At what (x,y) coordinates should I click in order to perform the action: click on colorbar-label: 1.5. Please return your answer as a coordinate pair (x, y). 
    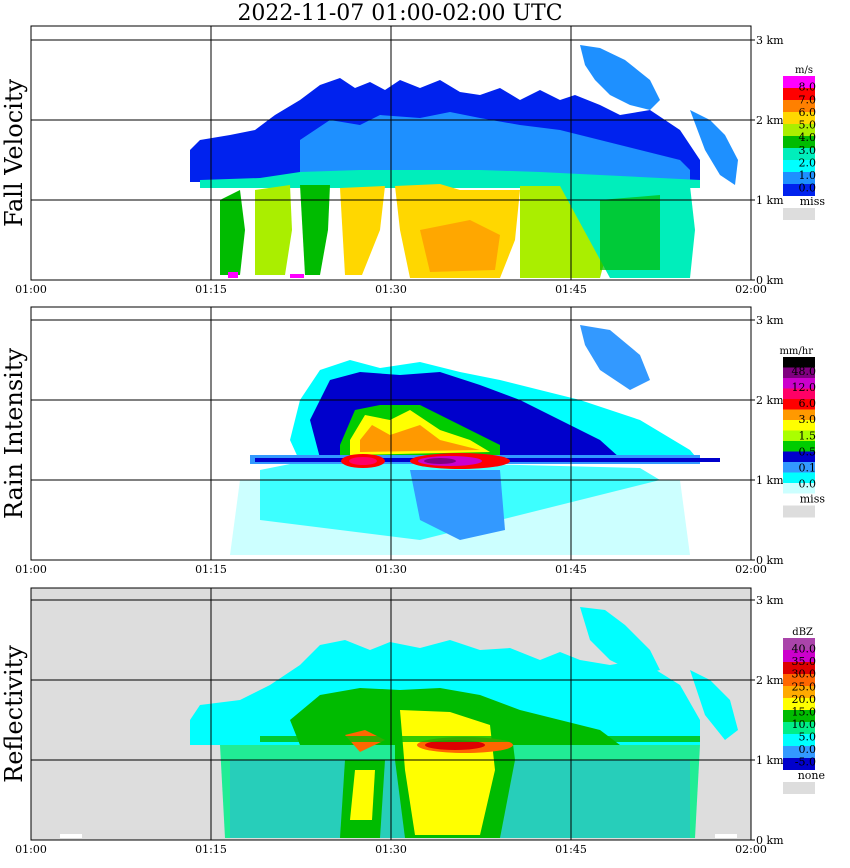
    Looking at the image, I should click on (808, 435).